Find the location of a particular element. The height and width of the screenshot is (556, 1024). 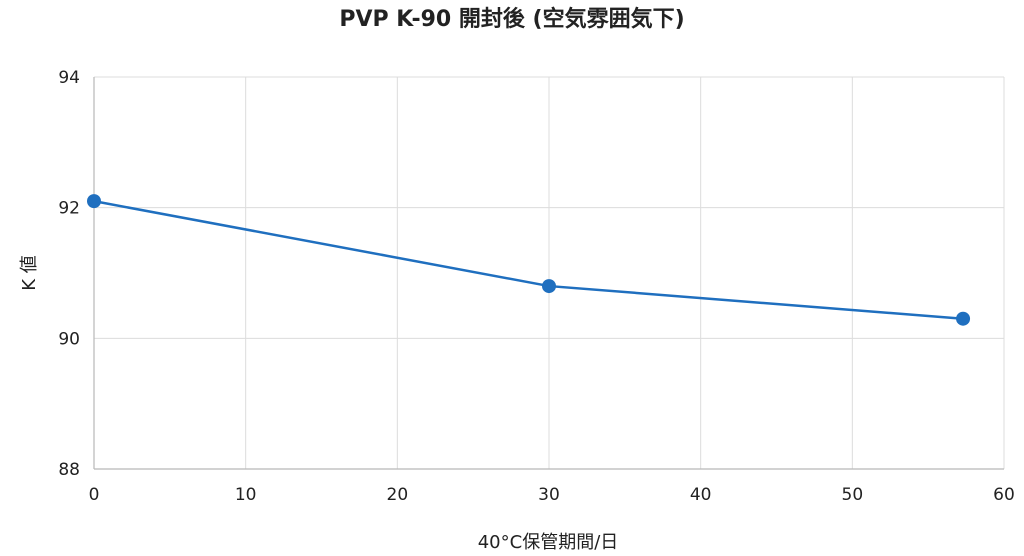

x-tick-label: 40 is located at coordinates (701, 495).